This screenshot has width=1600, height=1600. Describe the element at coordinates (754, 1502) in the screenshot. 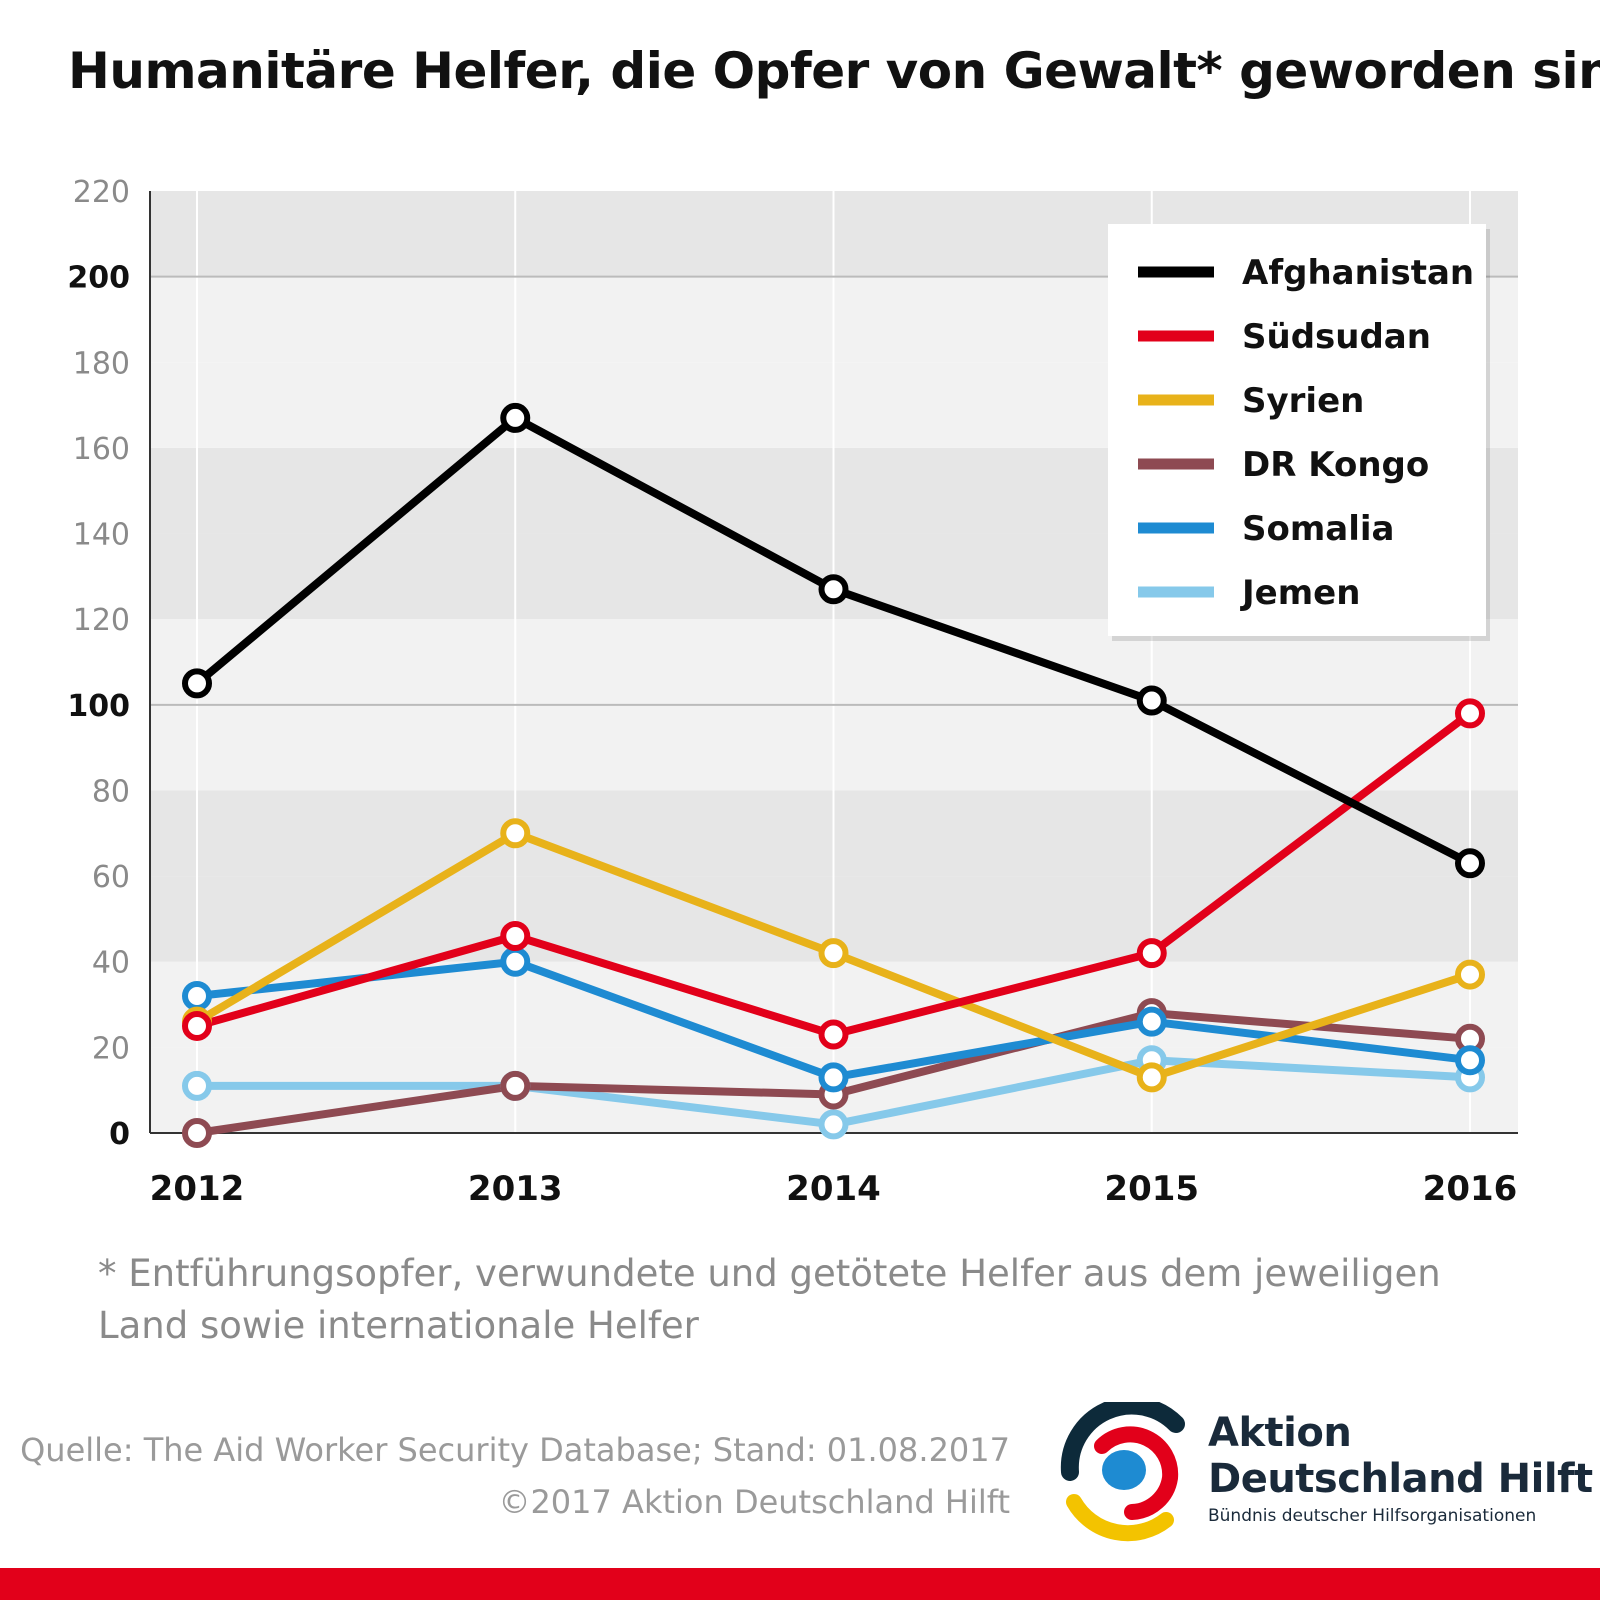

I see `copyright-line: ©2017 Aktion Deutschland Hilft` at that location.